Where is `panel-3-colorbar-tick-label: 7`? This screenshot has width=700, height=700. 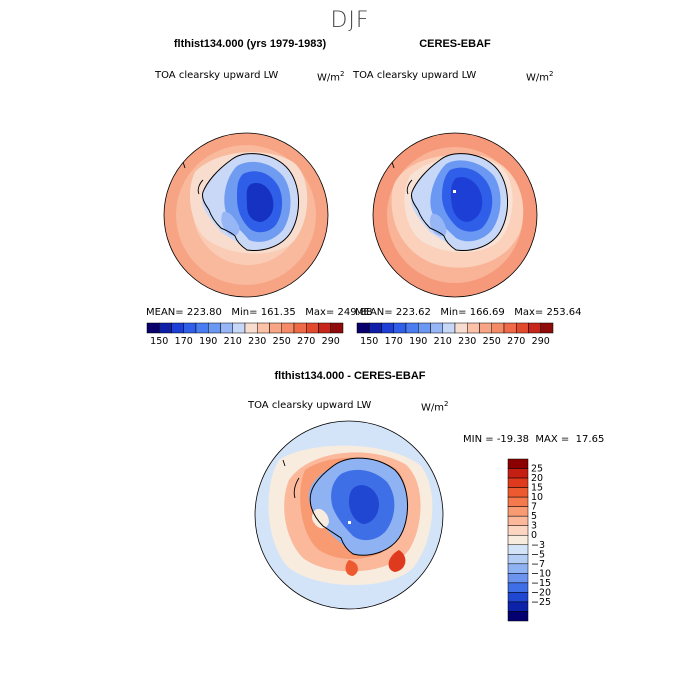
panel-3-colorbar-tick-label: 7 is located at coordinates (534, 507).